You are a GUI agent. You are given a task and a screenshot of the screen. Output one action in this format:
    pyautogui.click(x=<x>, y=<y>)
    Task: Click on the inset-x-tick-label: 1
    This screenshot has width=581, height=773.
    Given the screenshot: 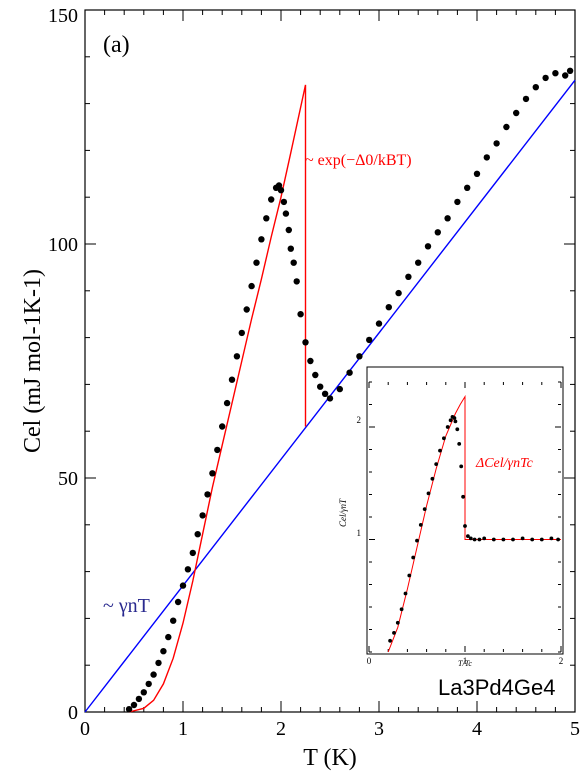 What is the action you would take?
    pyautogui.click(x=465, y=661)
    